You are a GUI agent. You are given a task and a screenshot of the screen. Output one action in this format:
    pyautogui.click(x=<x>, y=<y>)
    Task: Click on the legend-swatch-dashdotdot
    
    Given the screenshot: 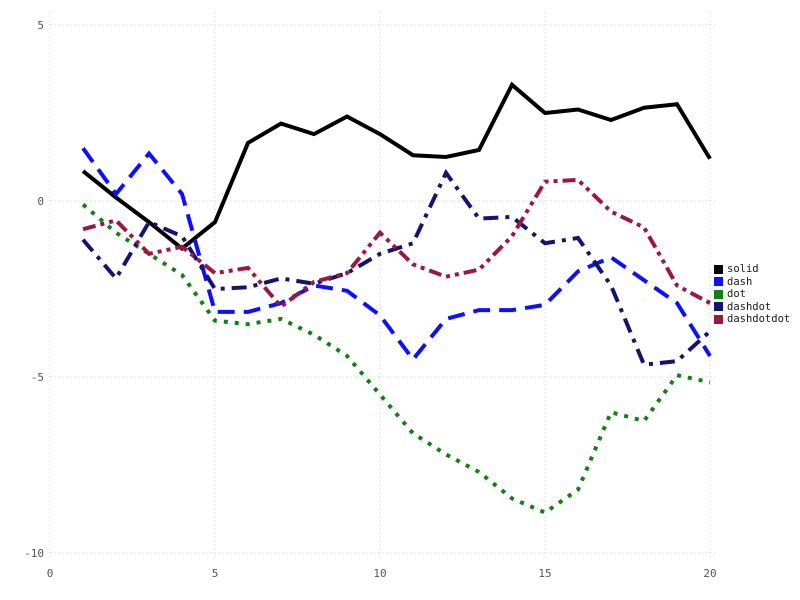 What is the action you would take?
    pyautogui.click(x=718, y=319)
    